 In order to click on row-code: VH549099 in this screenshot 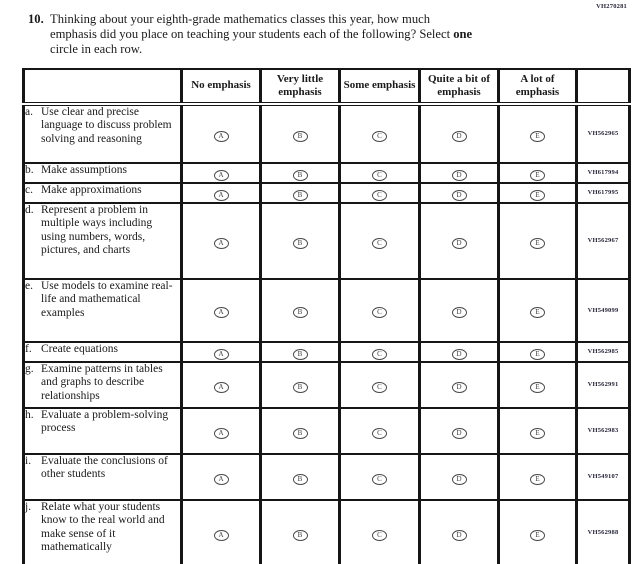, I will do `click(603, 310)`.